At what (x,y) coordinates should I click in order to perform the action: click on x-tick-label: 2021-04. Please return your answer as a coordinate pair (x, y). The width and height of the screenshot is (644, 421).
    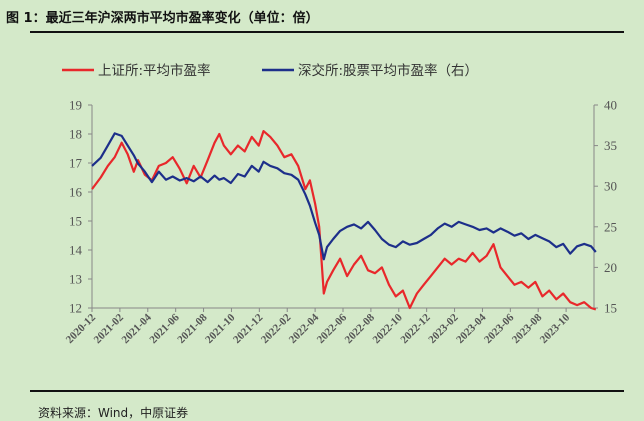
    Looking at the image, I should click on (136, 328).